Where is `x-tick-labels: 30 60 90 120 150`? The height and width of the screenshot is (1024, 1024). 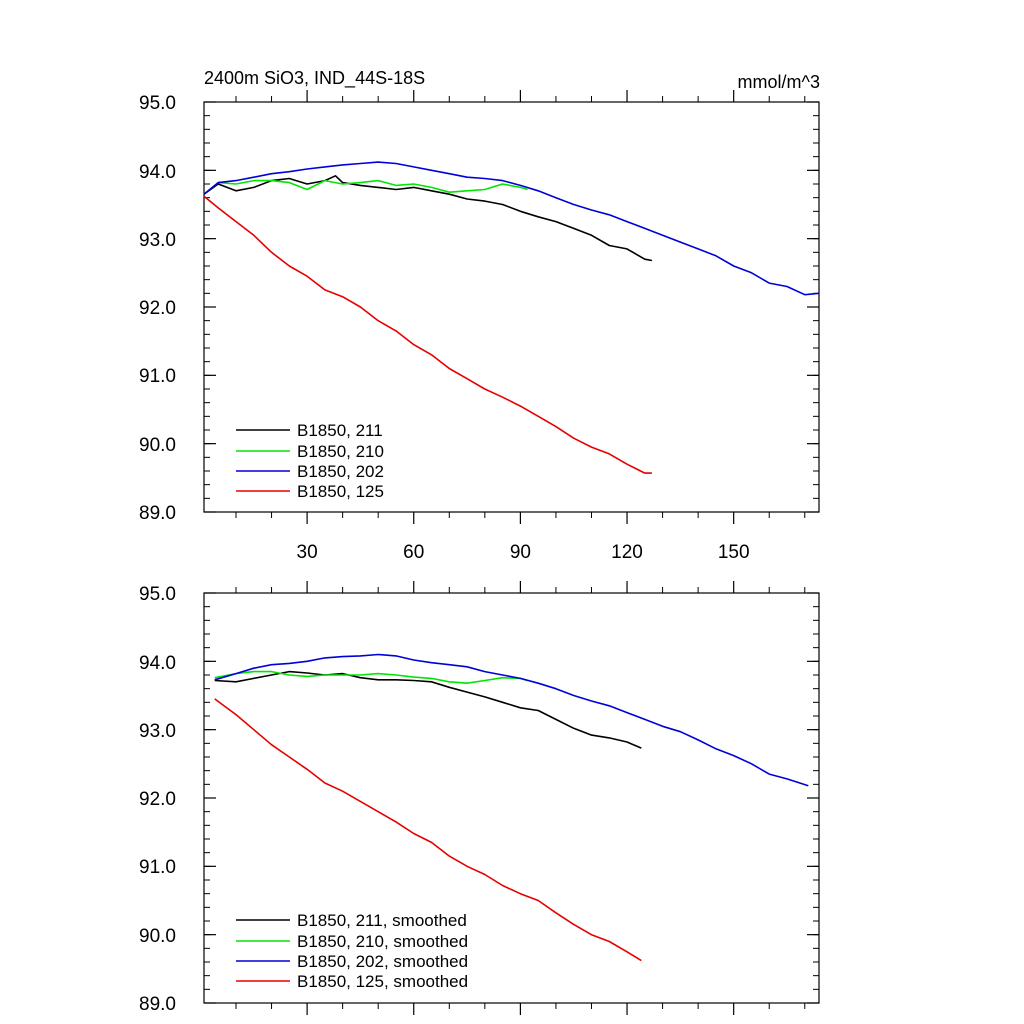 x-tick-labels: 30 60 90 120 150 is located at coordinates (523, 552).